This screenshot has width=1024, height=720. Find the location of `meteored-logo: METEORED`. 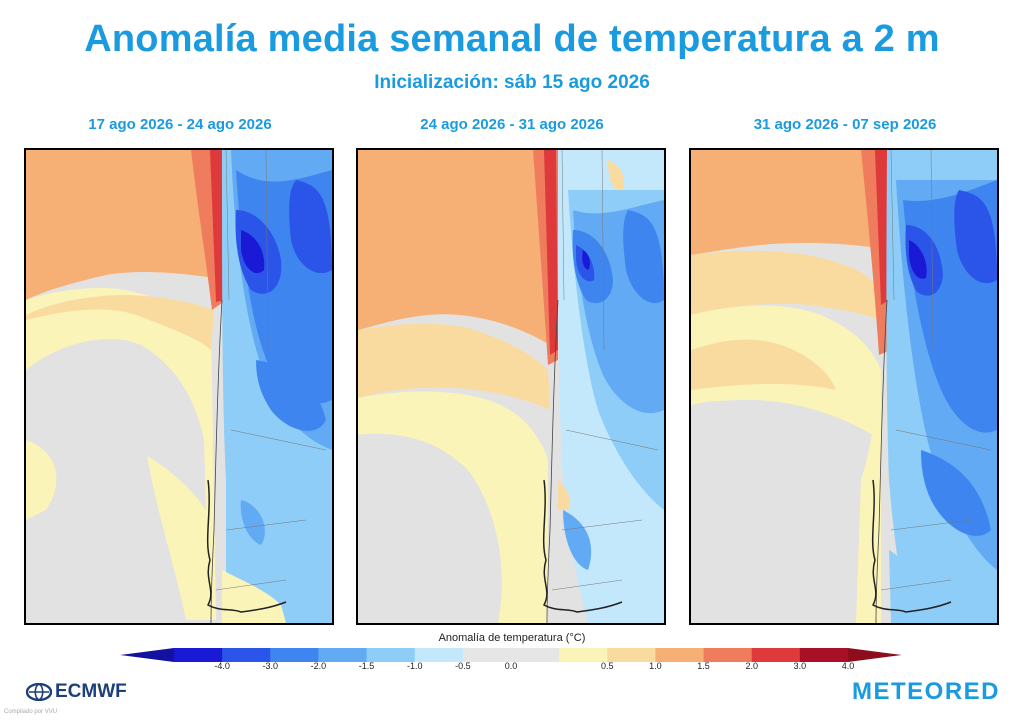

meteored-logo: METEORED is located at coordinates (925, 691).